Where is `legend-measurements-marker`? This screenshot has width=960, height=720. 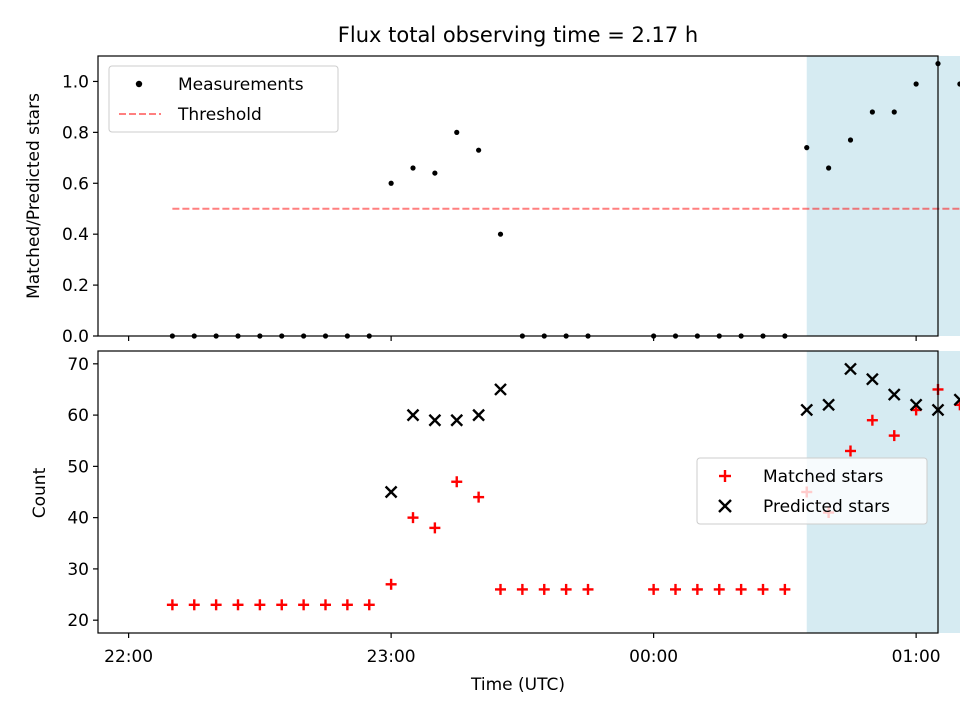 legend-measurements-marker is located at coordinates (139, 84).